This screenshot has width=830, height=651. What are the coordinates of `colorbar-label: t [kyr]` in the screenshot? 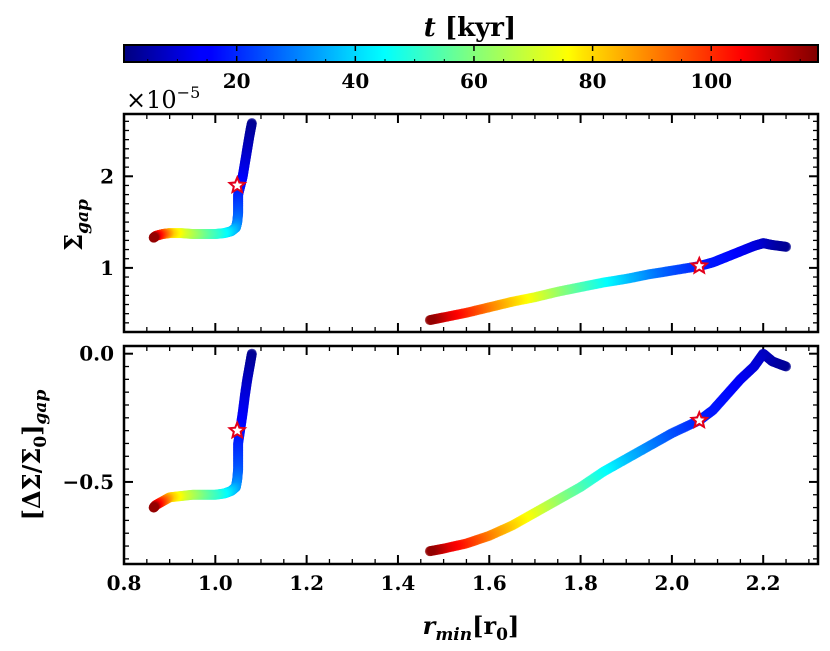 It's located at (470, 28).